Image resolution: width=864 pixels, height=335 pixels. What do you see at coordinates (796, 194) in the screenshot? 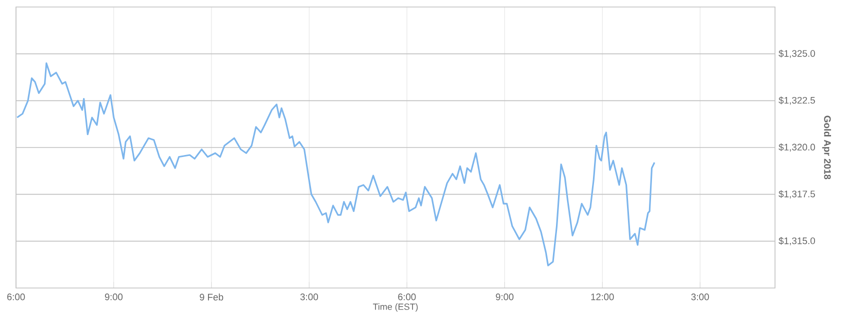
I see `y-tick-label: $1,317.5` at bounding box center [796, 194].